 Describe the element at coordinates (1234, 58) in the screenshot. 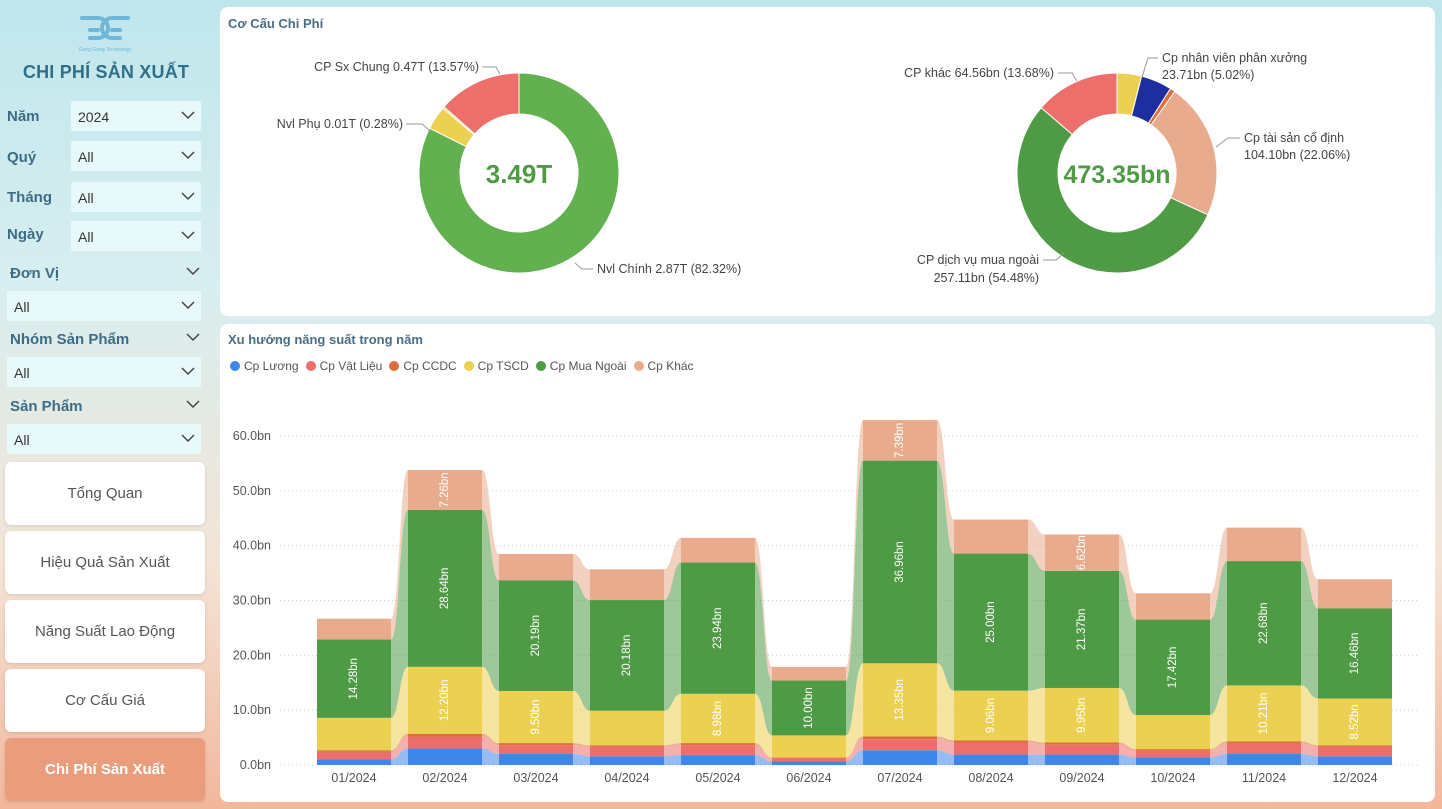

I see `donut2-label-nhan-vien-1: Cp nhân viên phân xưởng` at that location.